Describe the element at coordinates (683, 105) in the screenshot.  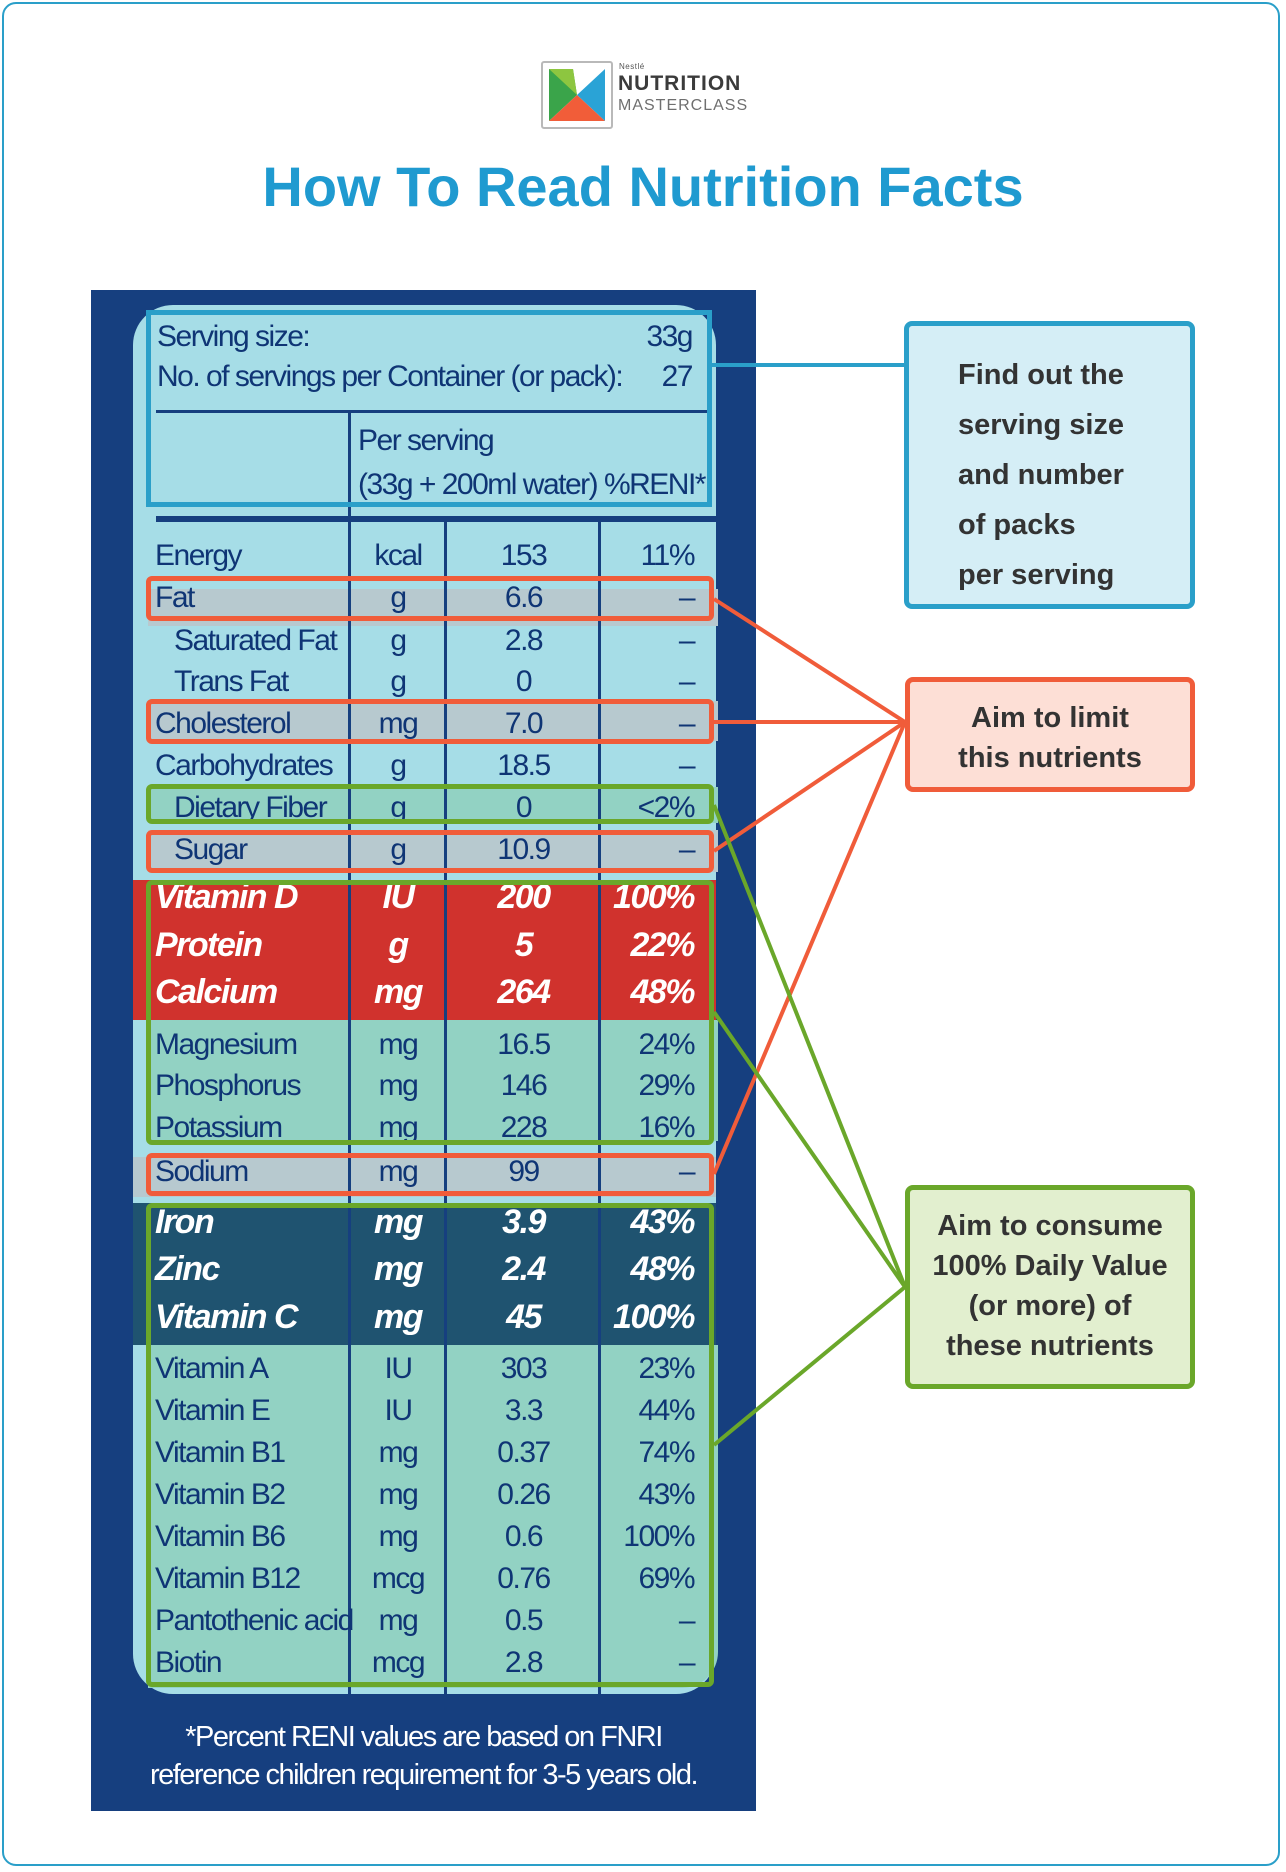
I see `logo-title-line2: MASTERCLASS` at that location.